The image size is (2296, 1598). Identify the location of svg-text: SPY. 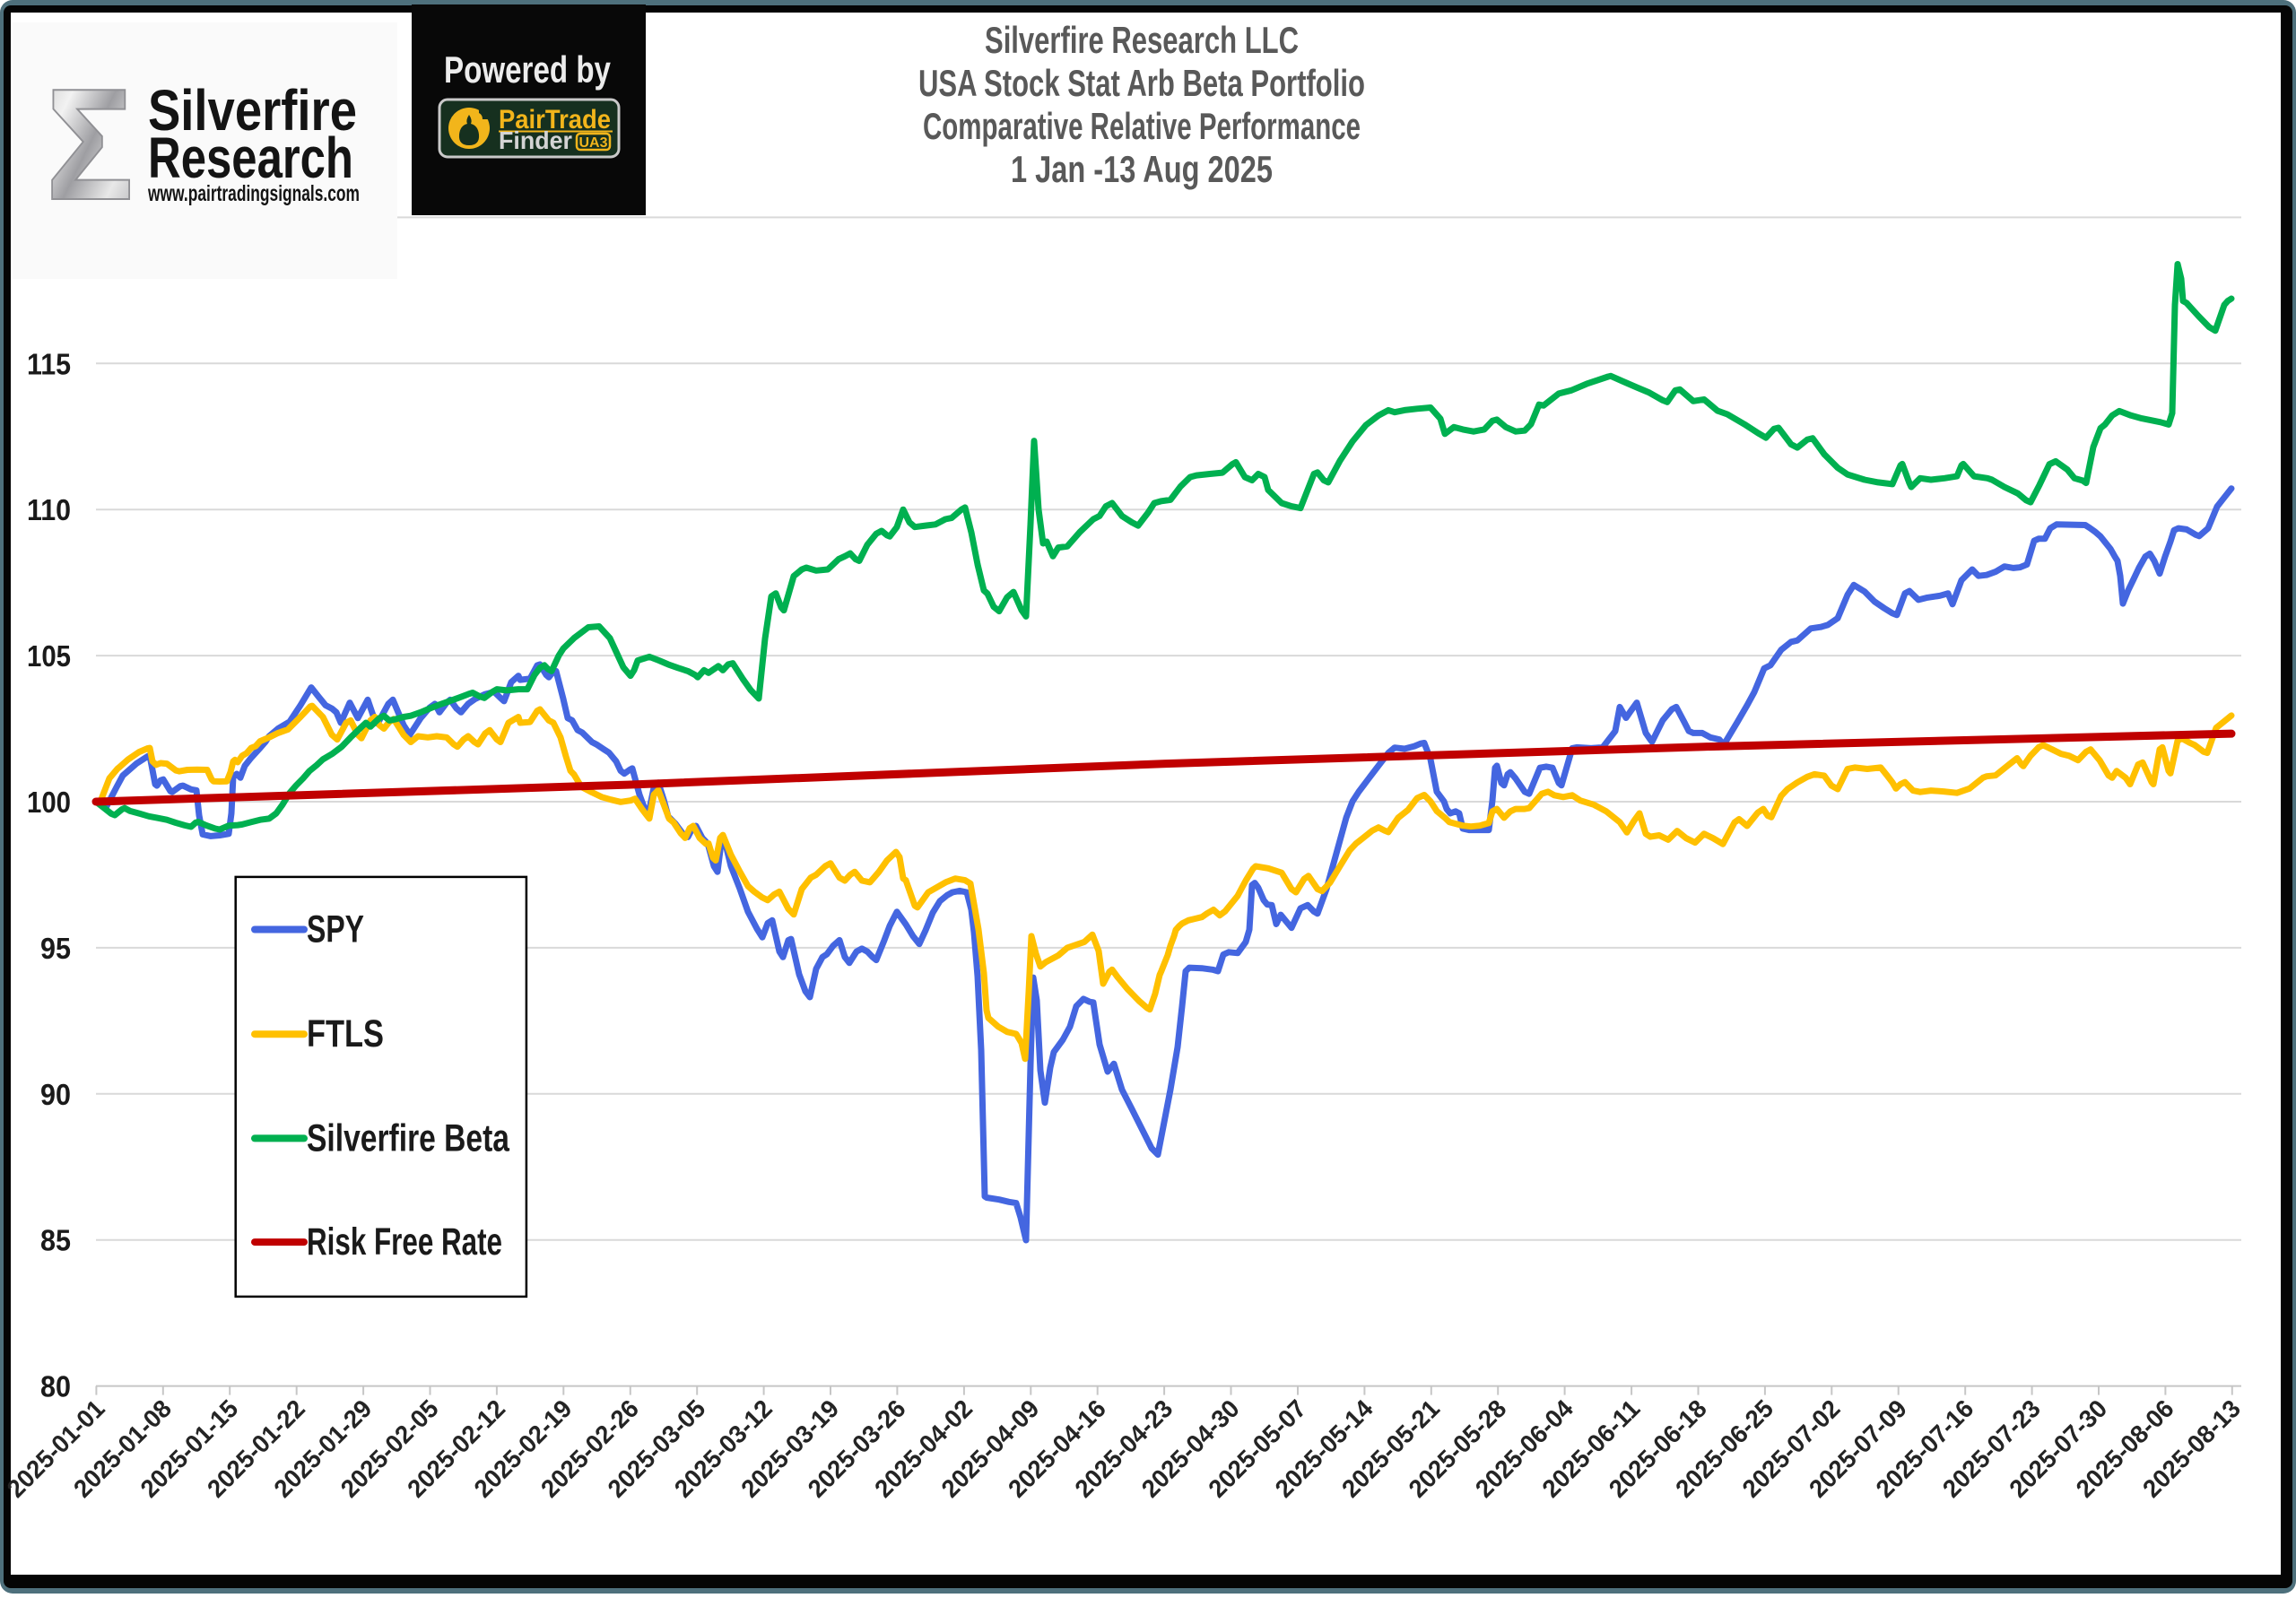
(335, 929).